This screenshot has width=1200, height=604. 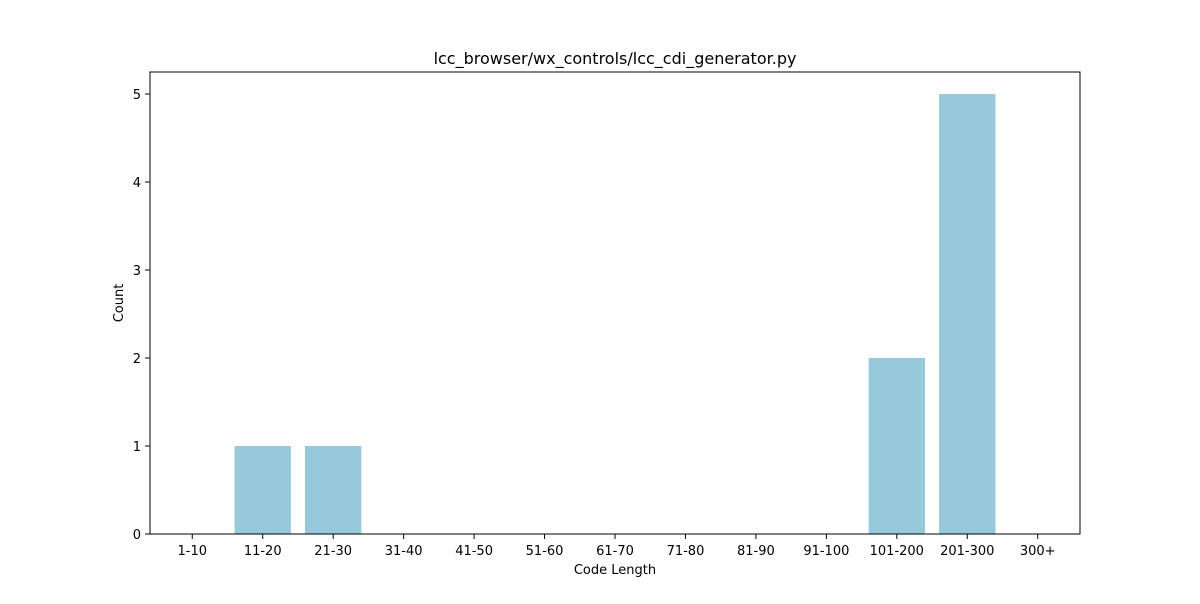 What do you see at coordinates (333, 551) in the screenshot?
I see `x-tick-label: 21-30` at bounding box center [333, 551].